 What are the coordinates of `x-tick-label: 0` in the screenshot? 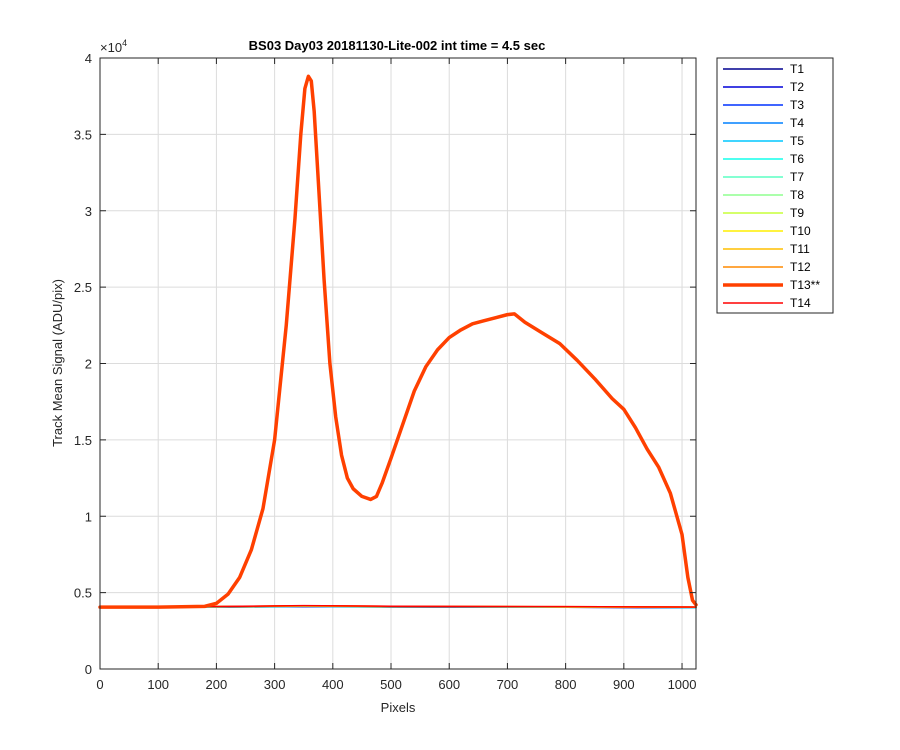 It's located at (99, 684).